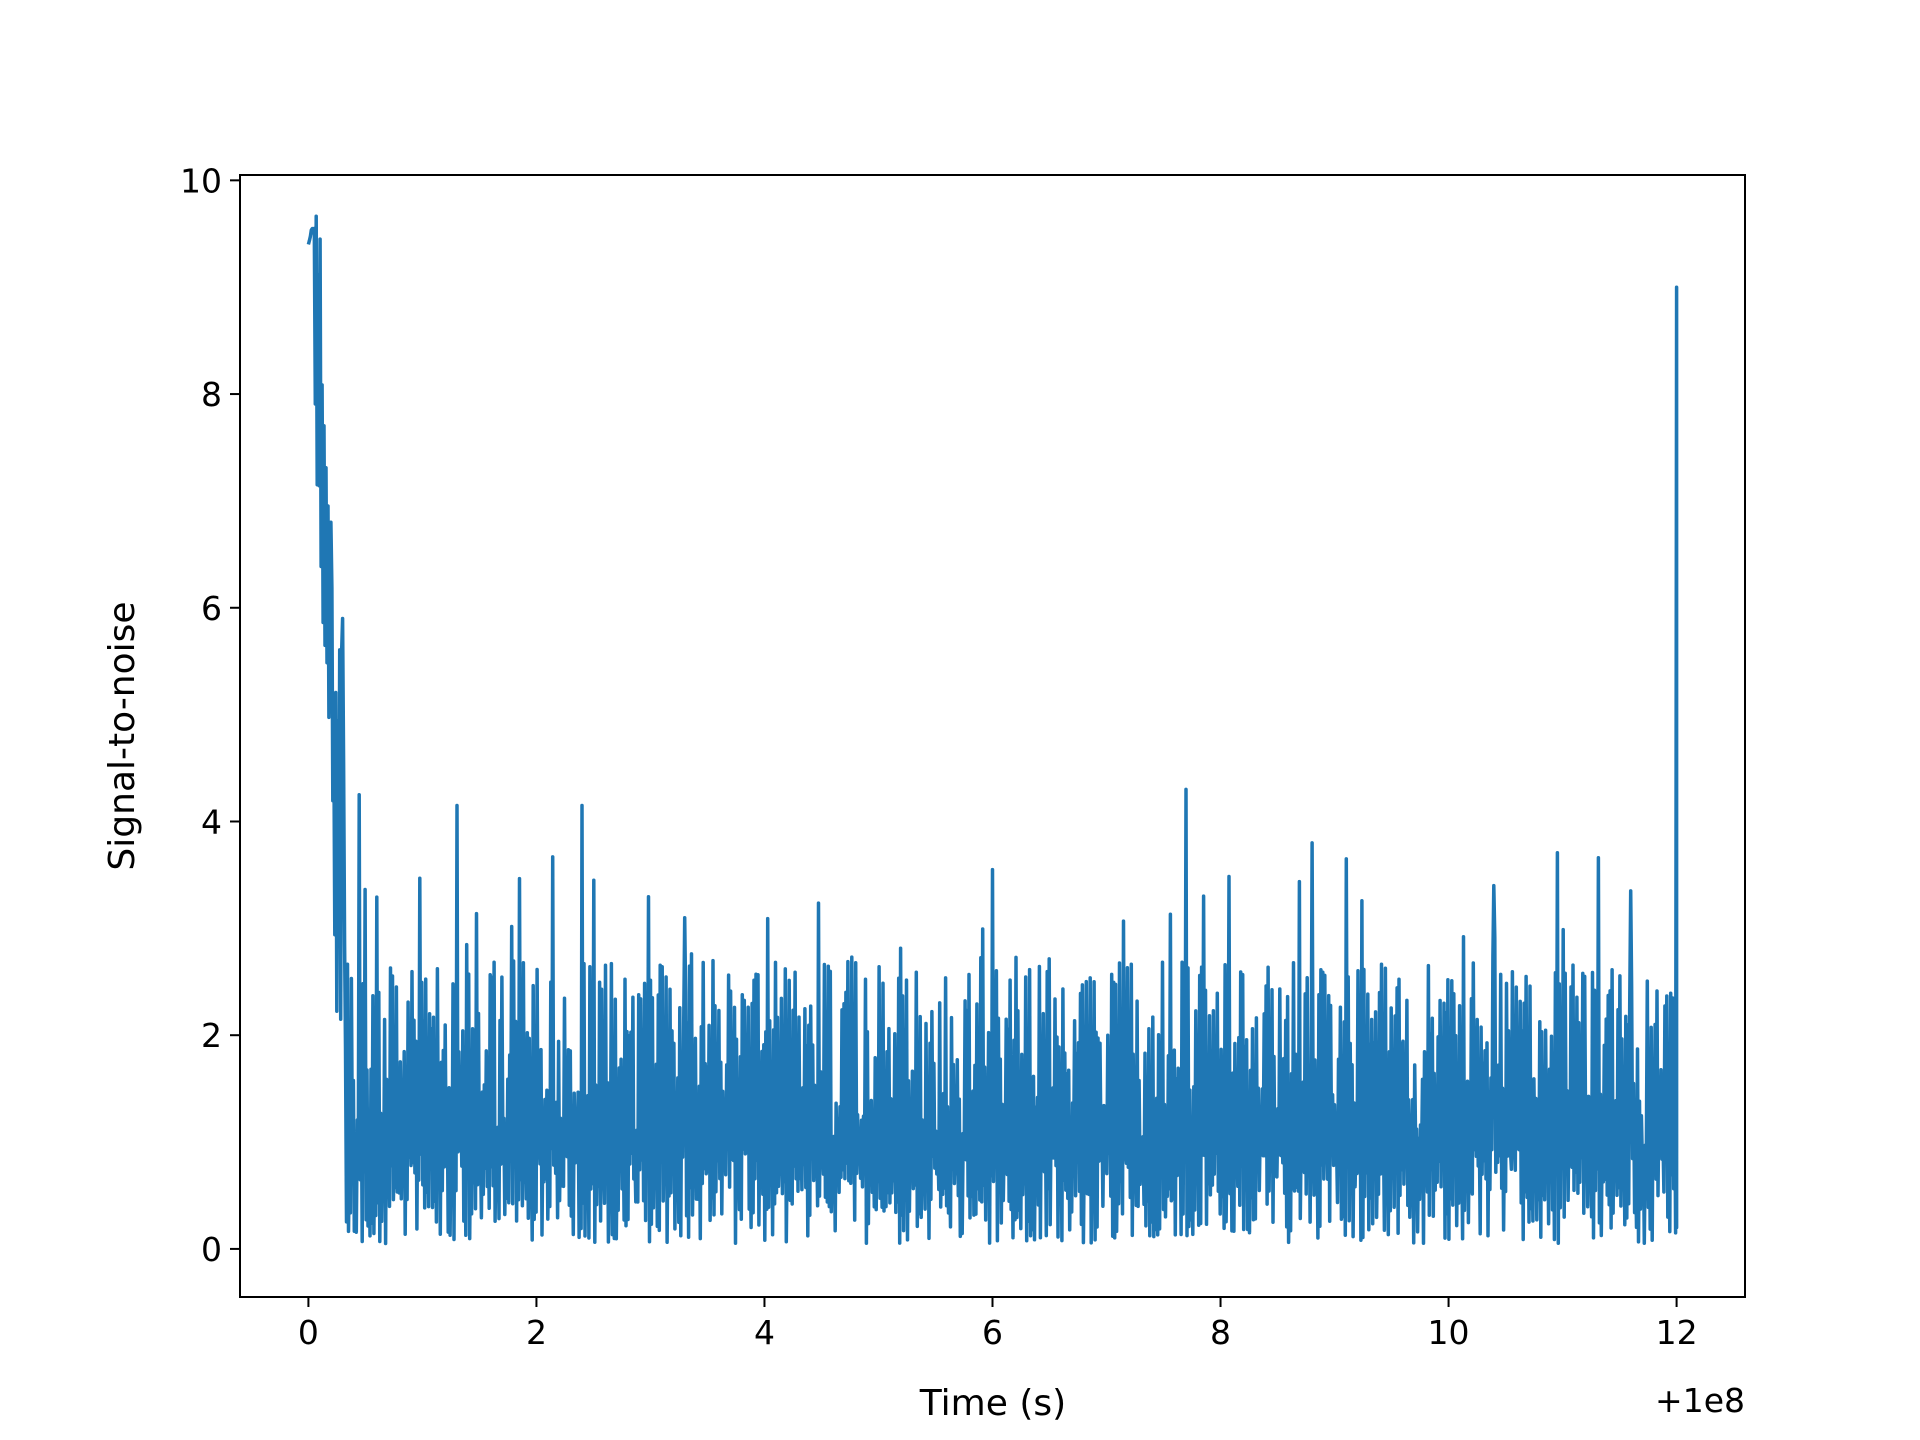 The image size is (1920, 1440). Describe the element at coordinates (122, 735) in the screenshot. I see `y-axis-label: Signal-to-noise` at that location.